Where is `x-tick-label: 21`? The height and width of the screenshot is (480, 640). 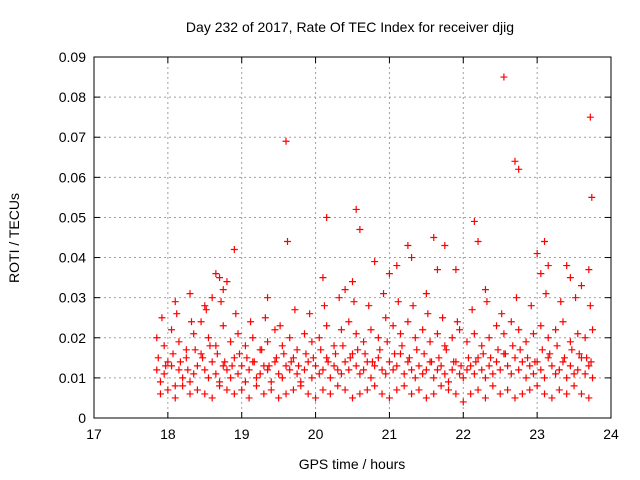
x-tick-label: 21 is located at coordinates (390, 434).